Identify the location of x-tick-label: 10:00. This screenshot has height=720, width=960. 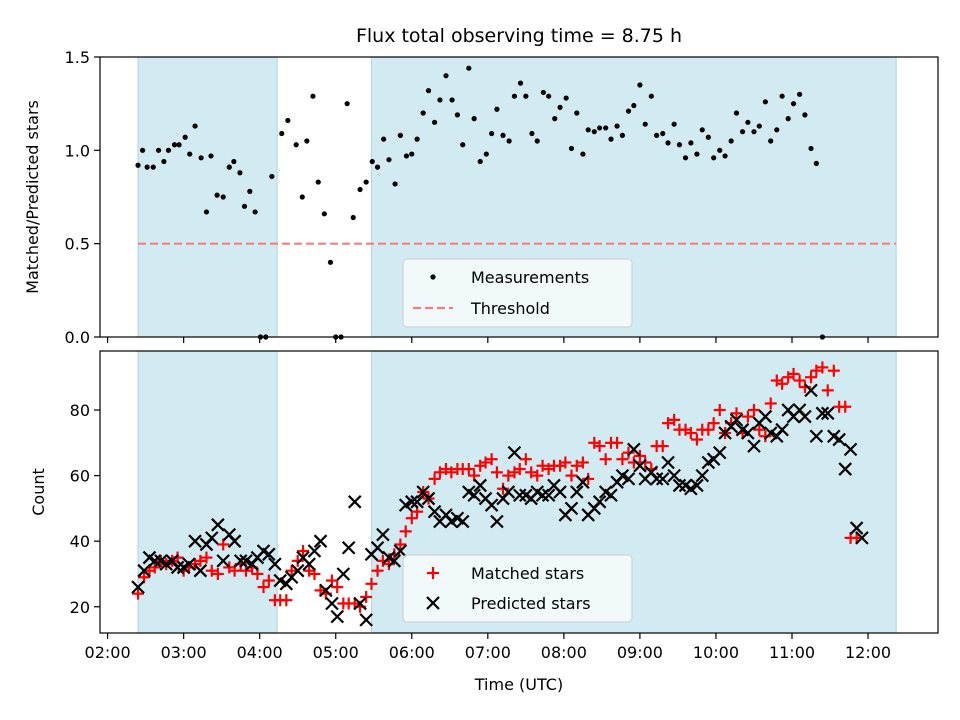
(716, 652).